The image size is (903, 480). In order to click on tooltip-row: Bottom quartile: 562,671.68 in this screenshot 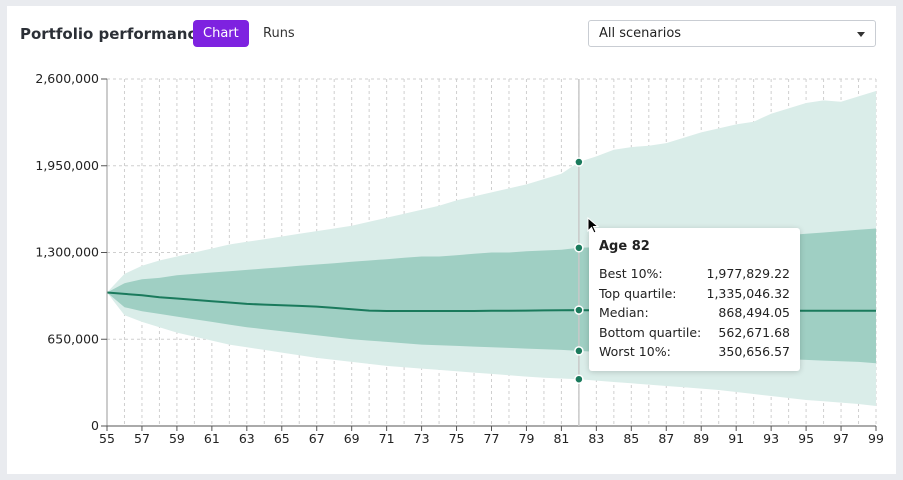, I will do `click(694, 334)`.